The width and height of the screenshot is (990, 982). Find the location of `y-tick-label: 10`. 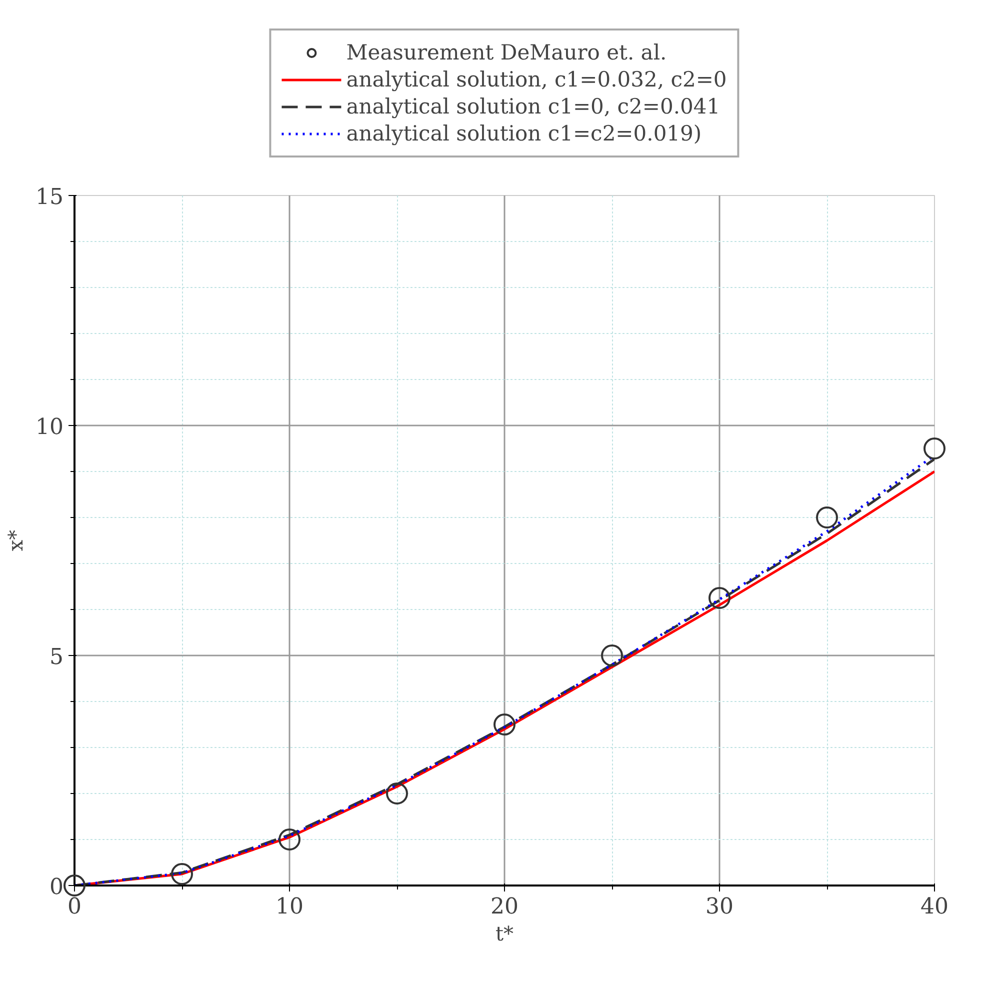

y-tick-label: 10 is located at coordinates (50, 427).